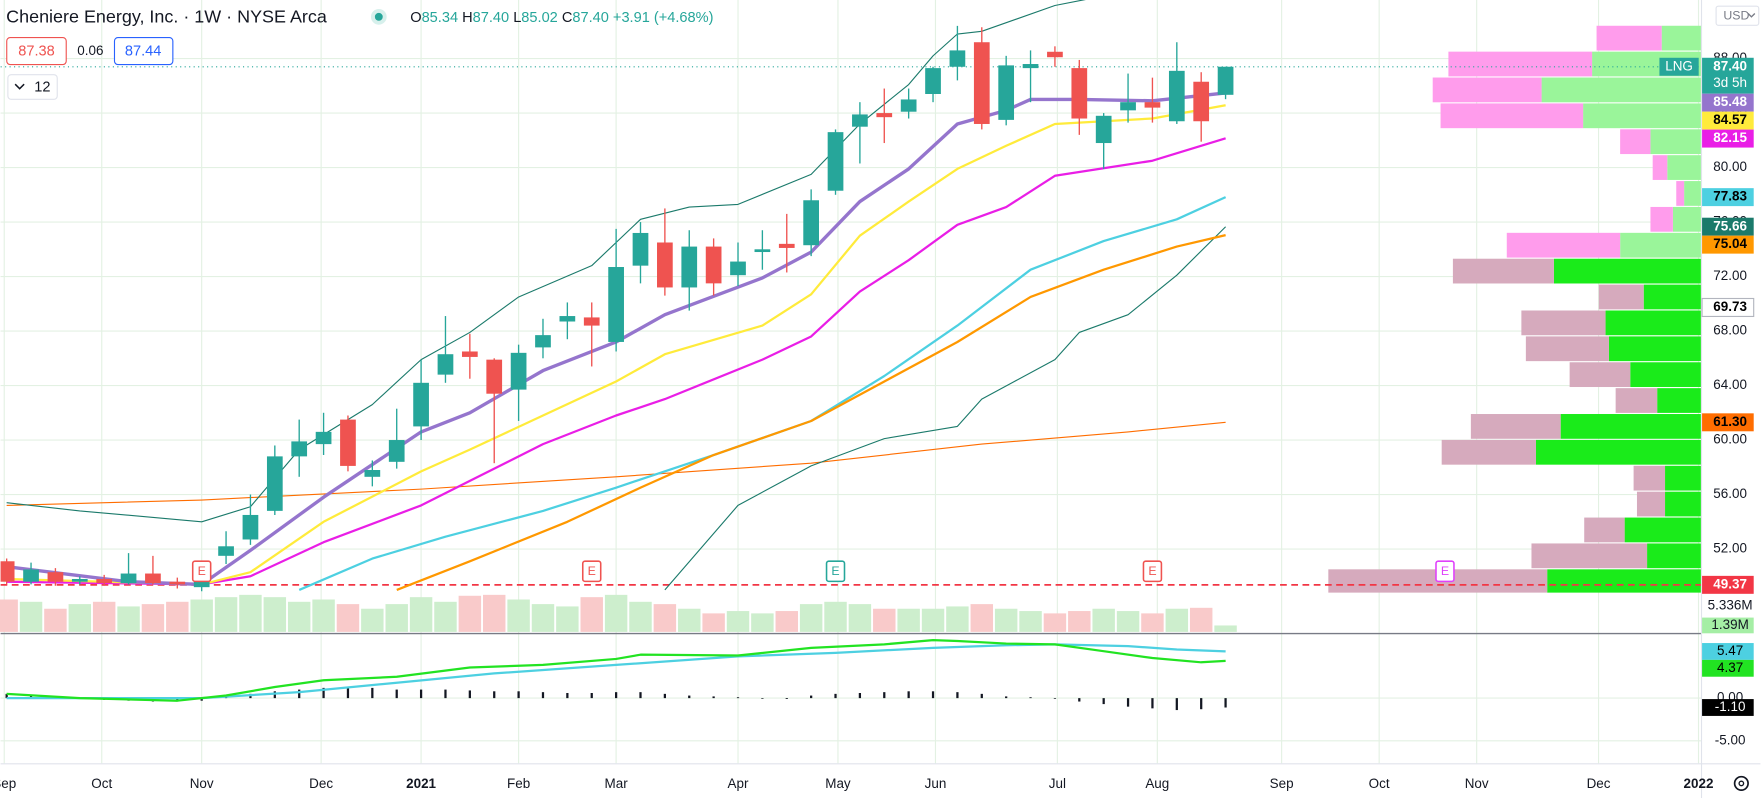 This screenshot has width=1761, height=798. I want to click on bid-price: 87.38, so click(36, 51).